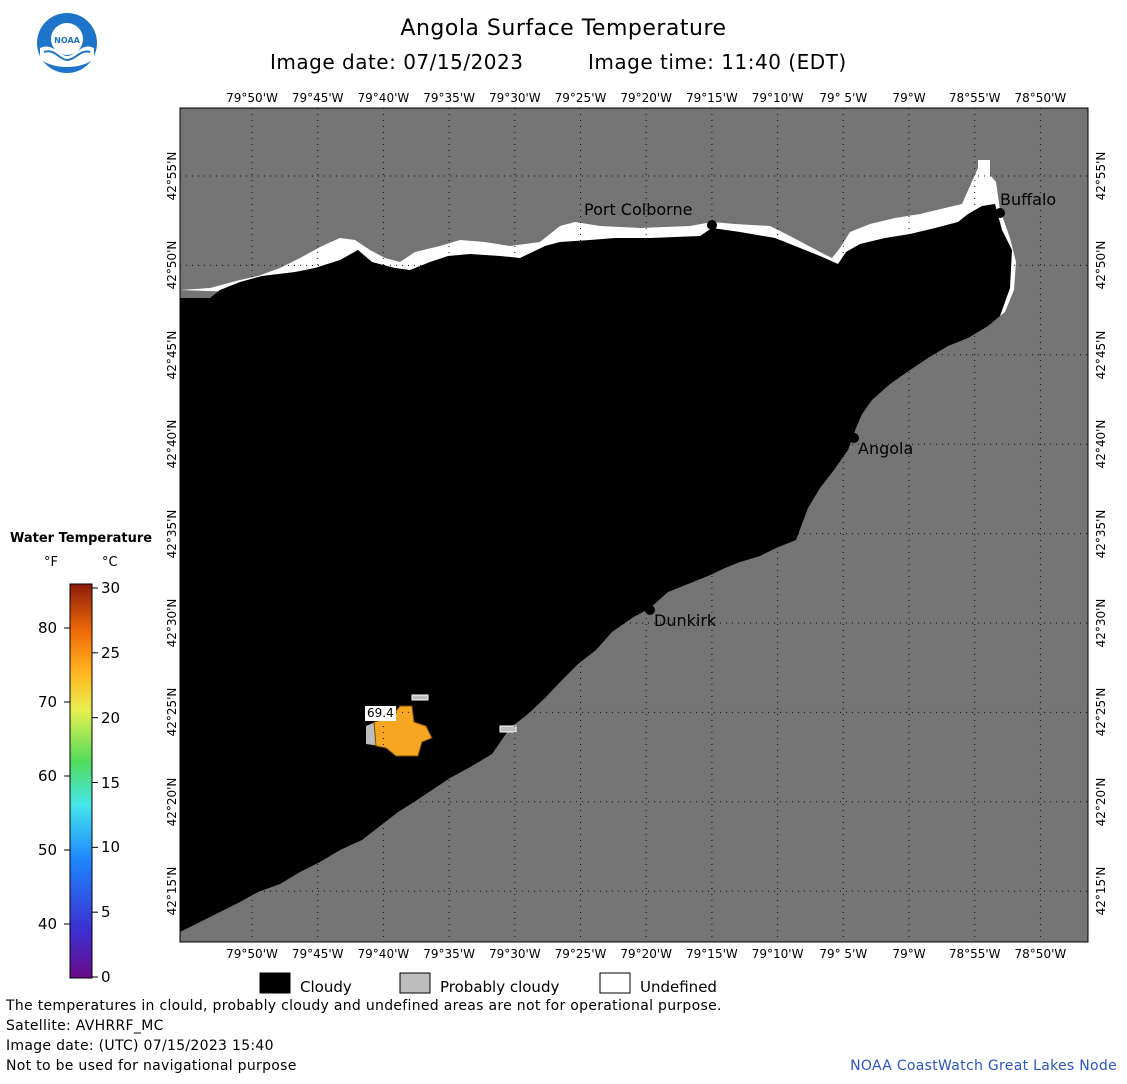  What do you see at coordinates (1101, 444) in the screenshot?
I see `lat-label-right: 42°40'N` at bounding box center [1101, 444].